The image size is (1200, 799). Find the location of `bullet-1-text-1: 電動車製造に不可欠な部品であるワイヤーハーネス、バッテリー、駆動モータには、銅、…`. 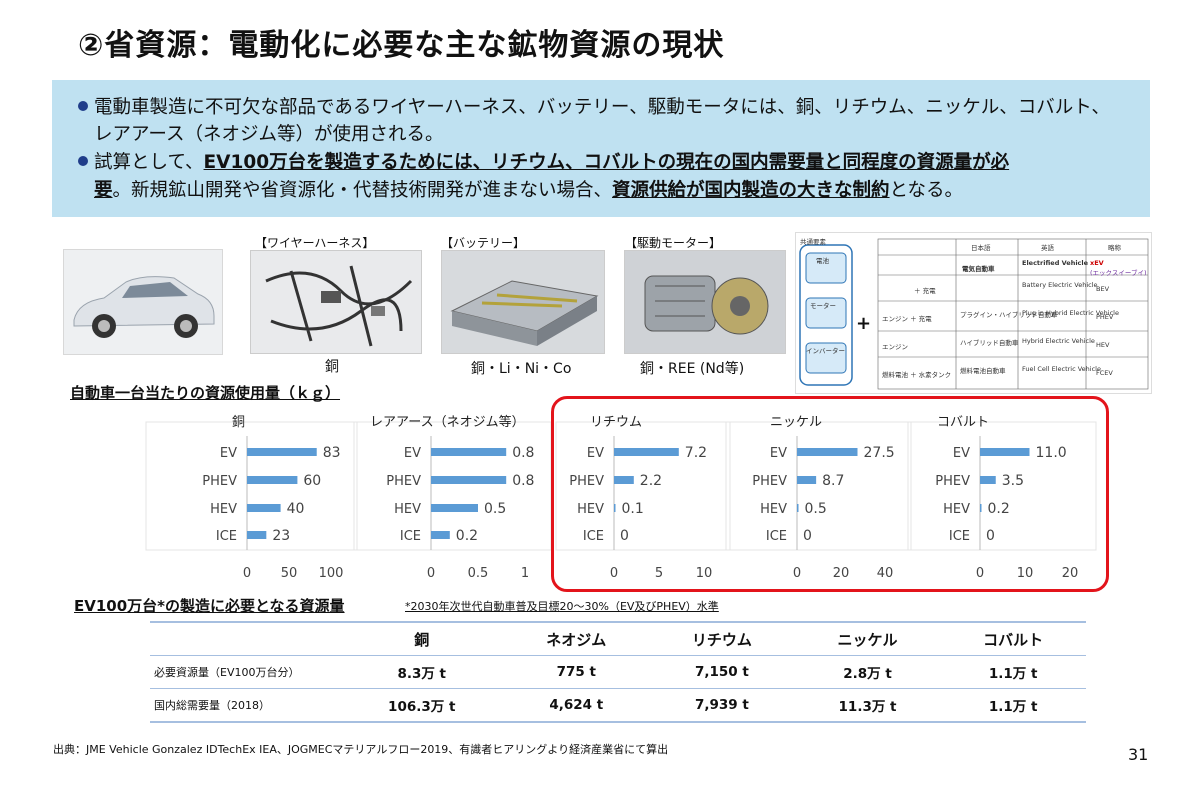

bullet-1-text-1: 電動車製造に不可欠な部品であるワイヤーハーネス、バッテリー、駆動モータには、銅、… is located at coordinates (602, 107).